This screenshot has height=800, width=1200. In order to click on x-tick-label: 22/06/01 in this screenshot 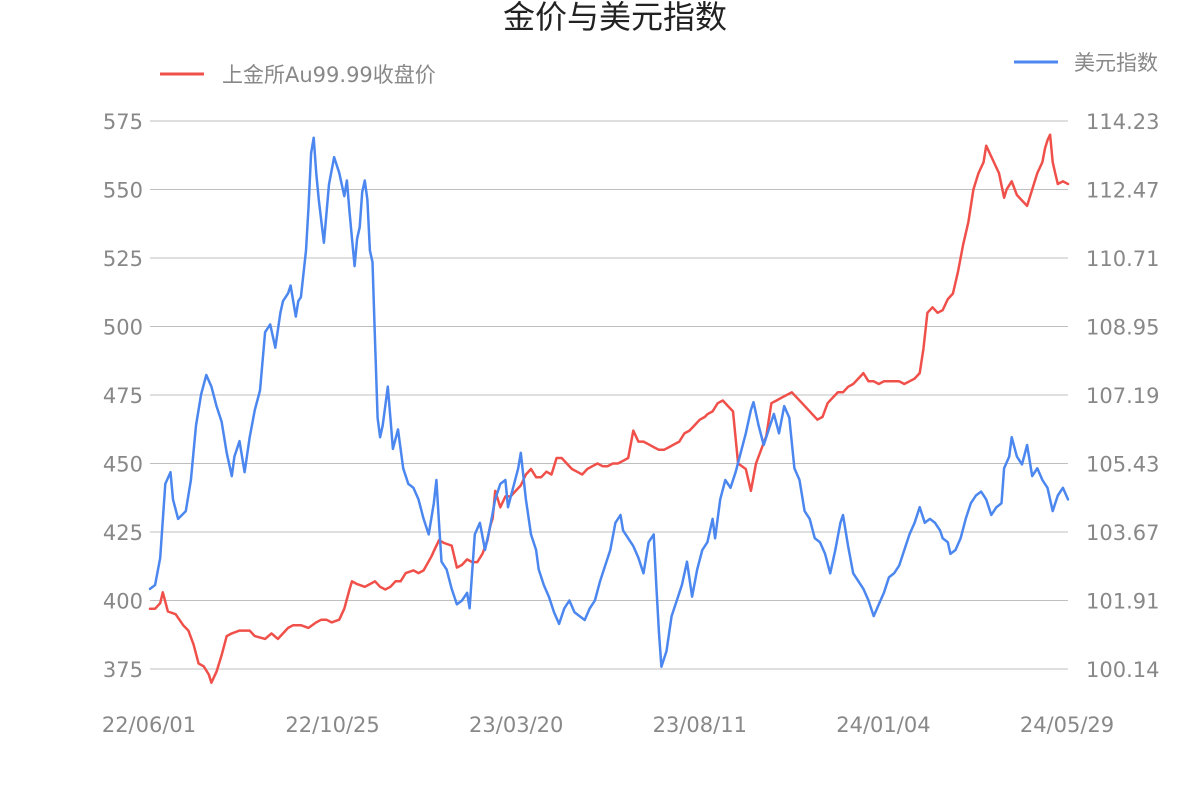, I will do `click(149, 725)`.